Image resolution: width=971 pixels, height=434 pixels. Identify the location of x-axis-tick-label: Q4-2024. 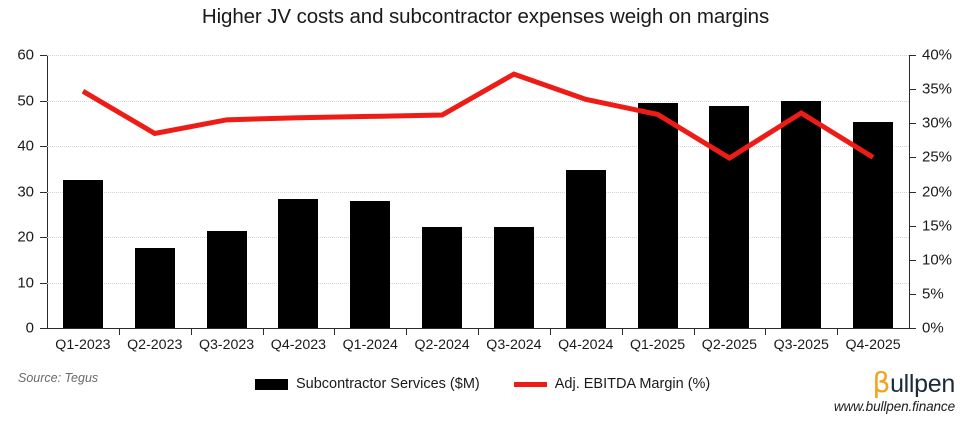
(586, 345).